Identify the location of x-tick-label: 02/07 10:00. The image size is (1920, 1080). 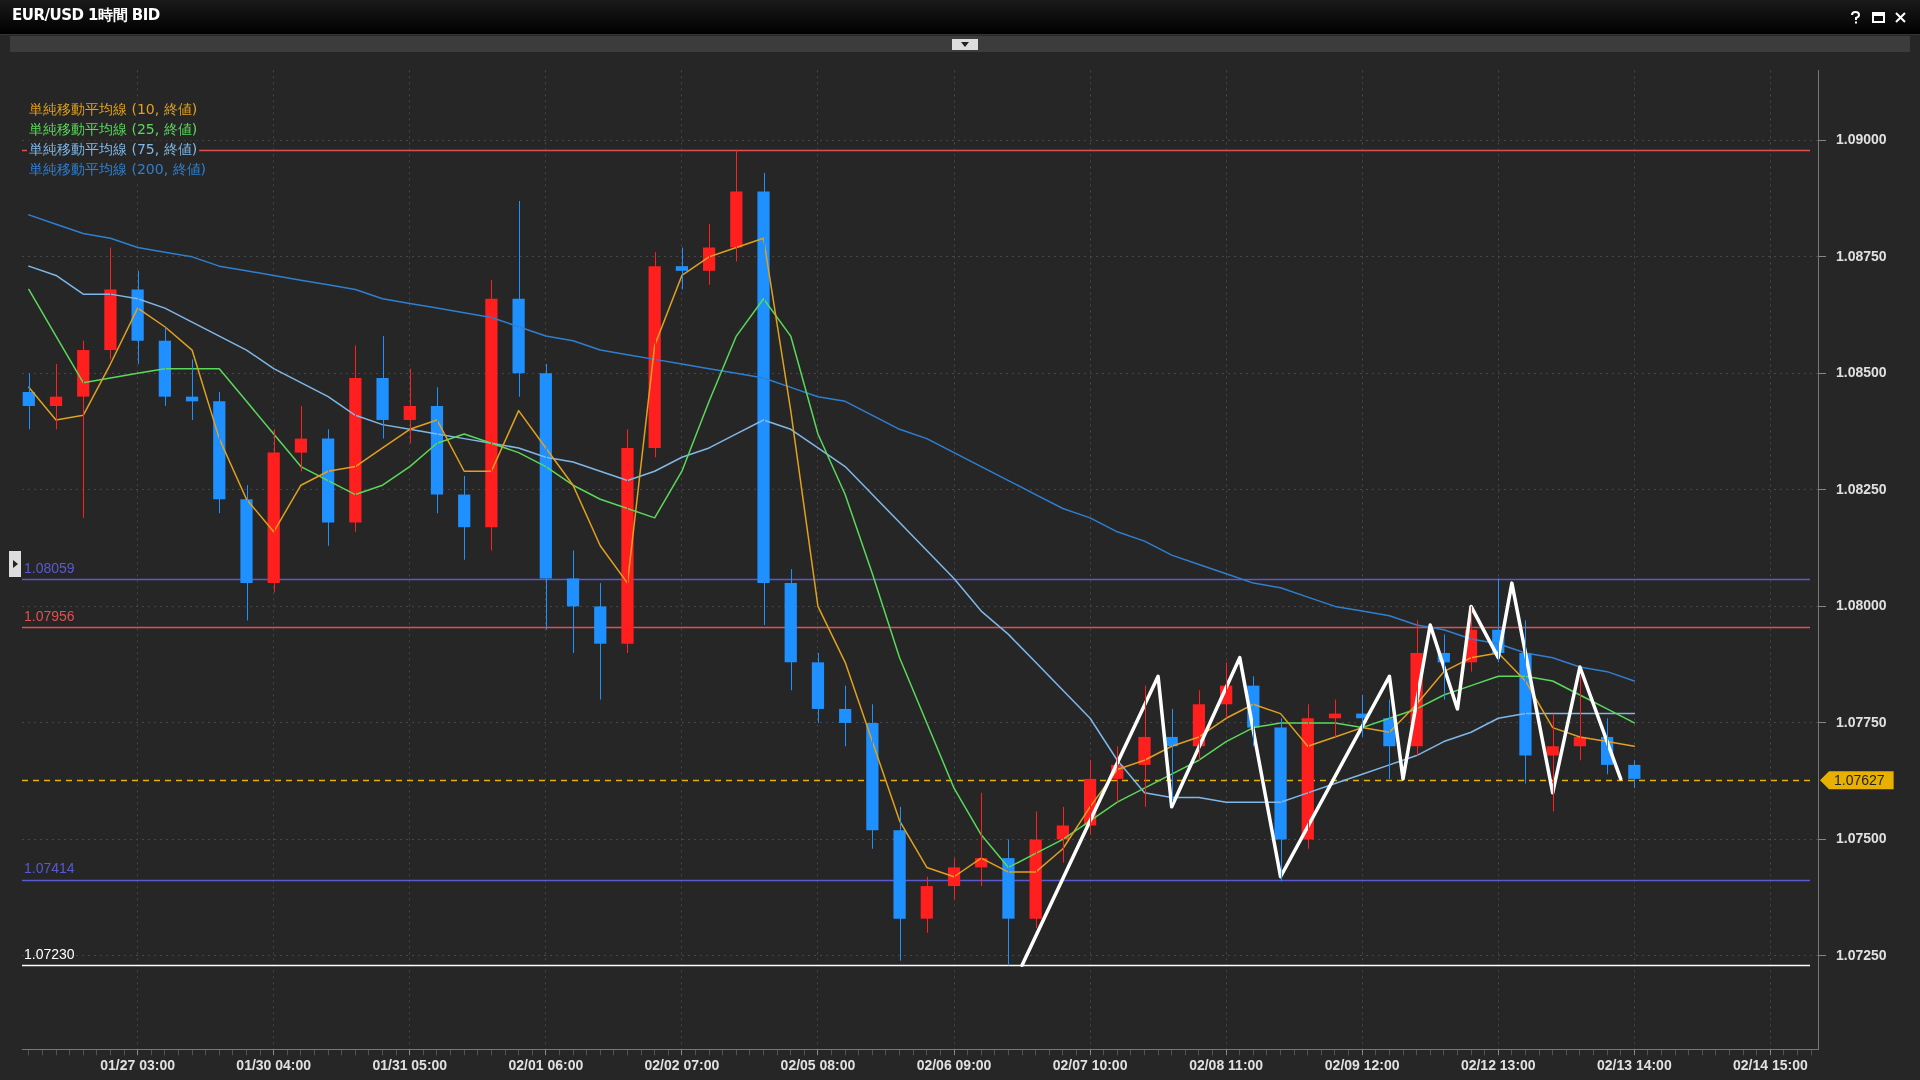
(1090, 1065).